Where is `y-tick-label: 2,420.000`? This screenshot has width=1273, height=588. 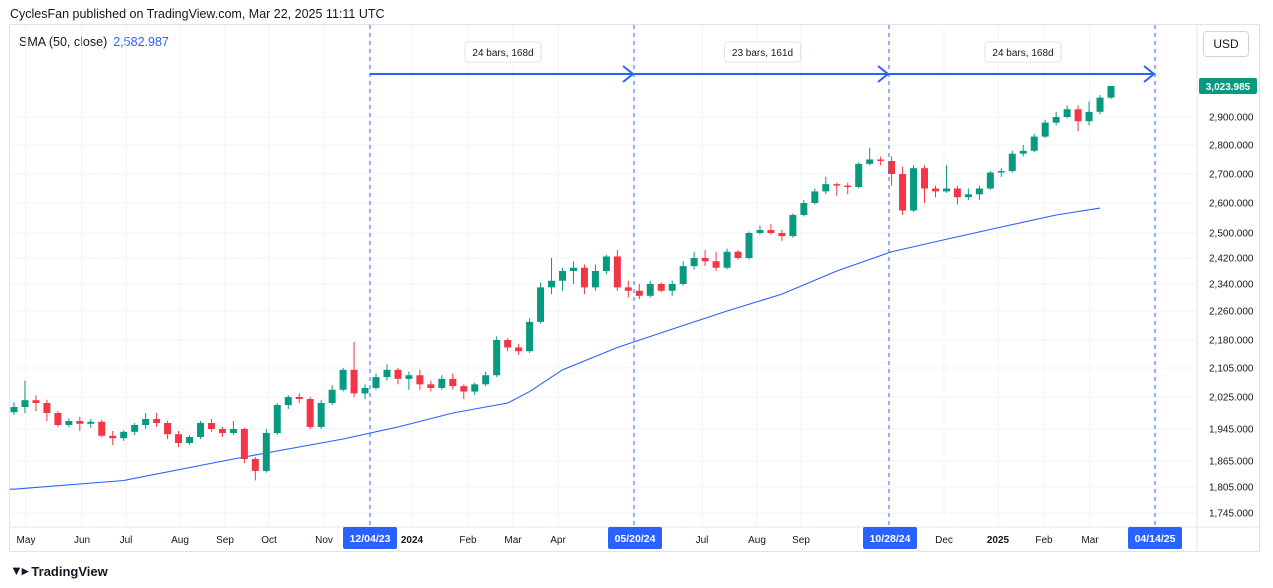
y-tick-label: 2,420.000 is located at coordinates (1231, 259).